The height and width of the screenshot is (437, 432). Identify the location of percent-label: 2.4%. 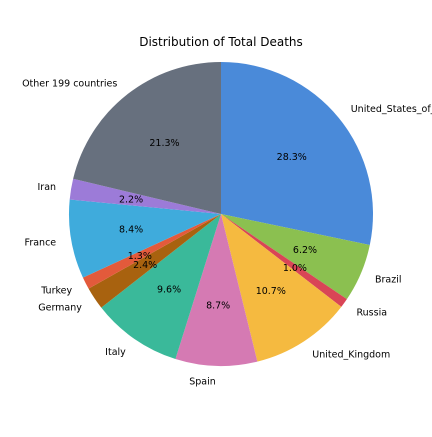
(145, 265).